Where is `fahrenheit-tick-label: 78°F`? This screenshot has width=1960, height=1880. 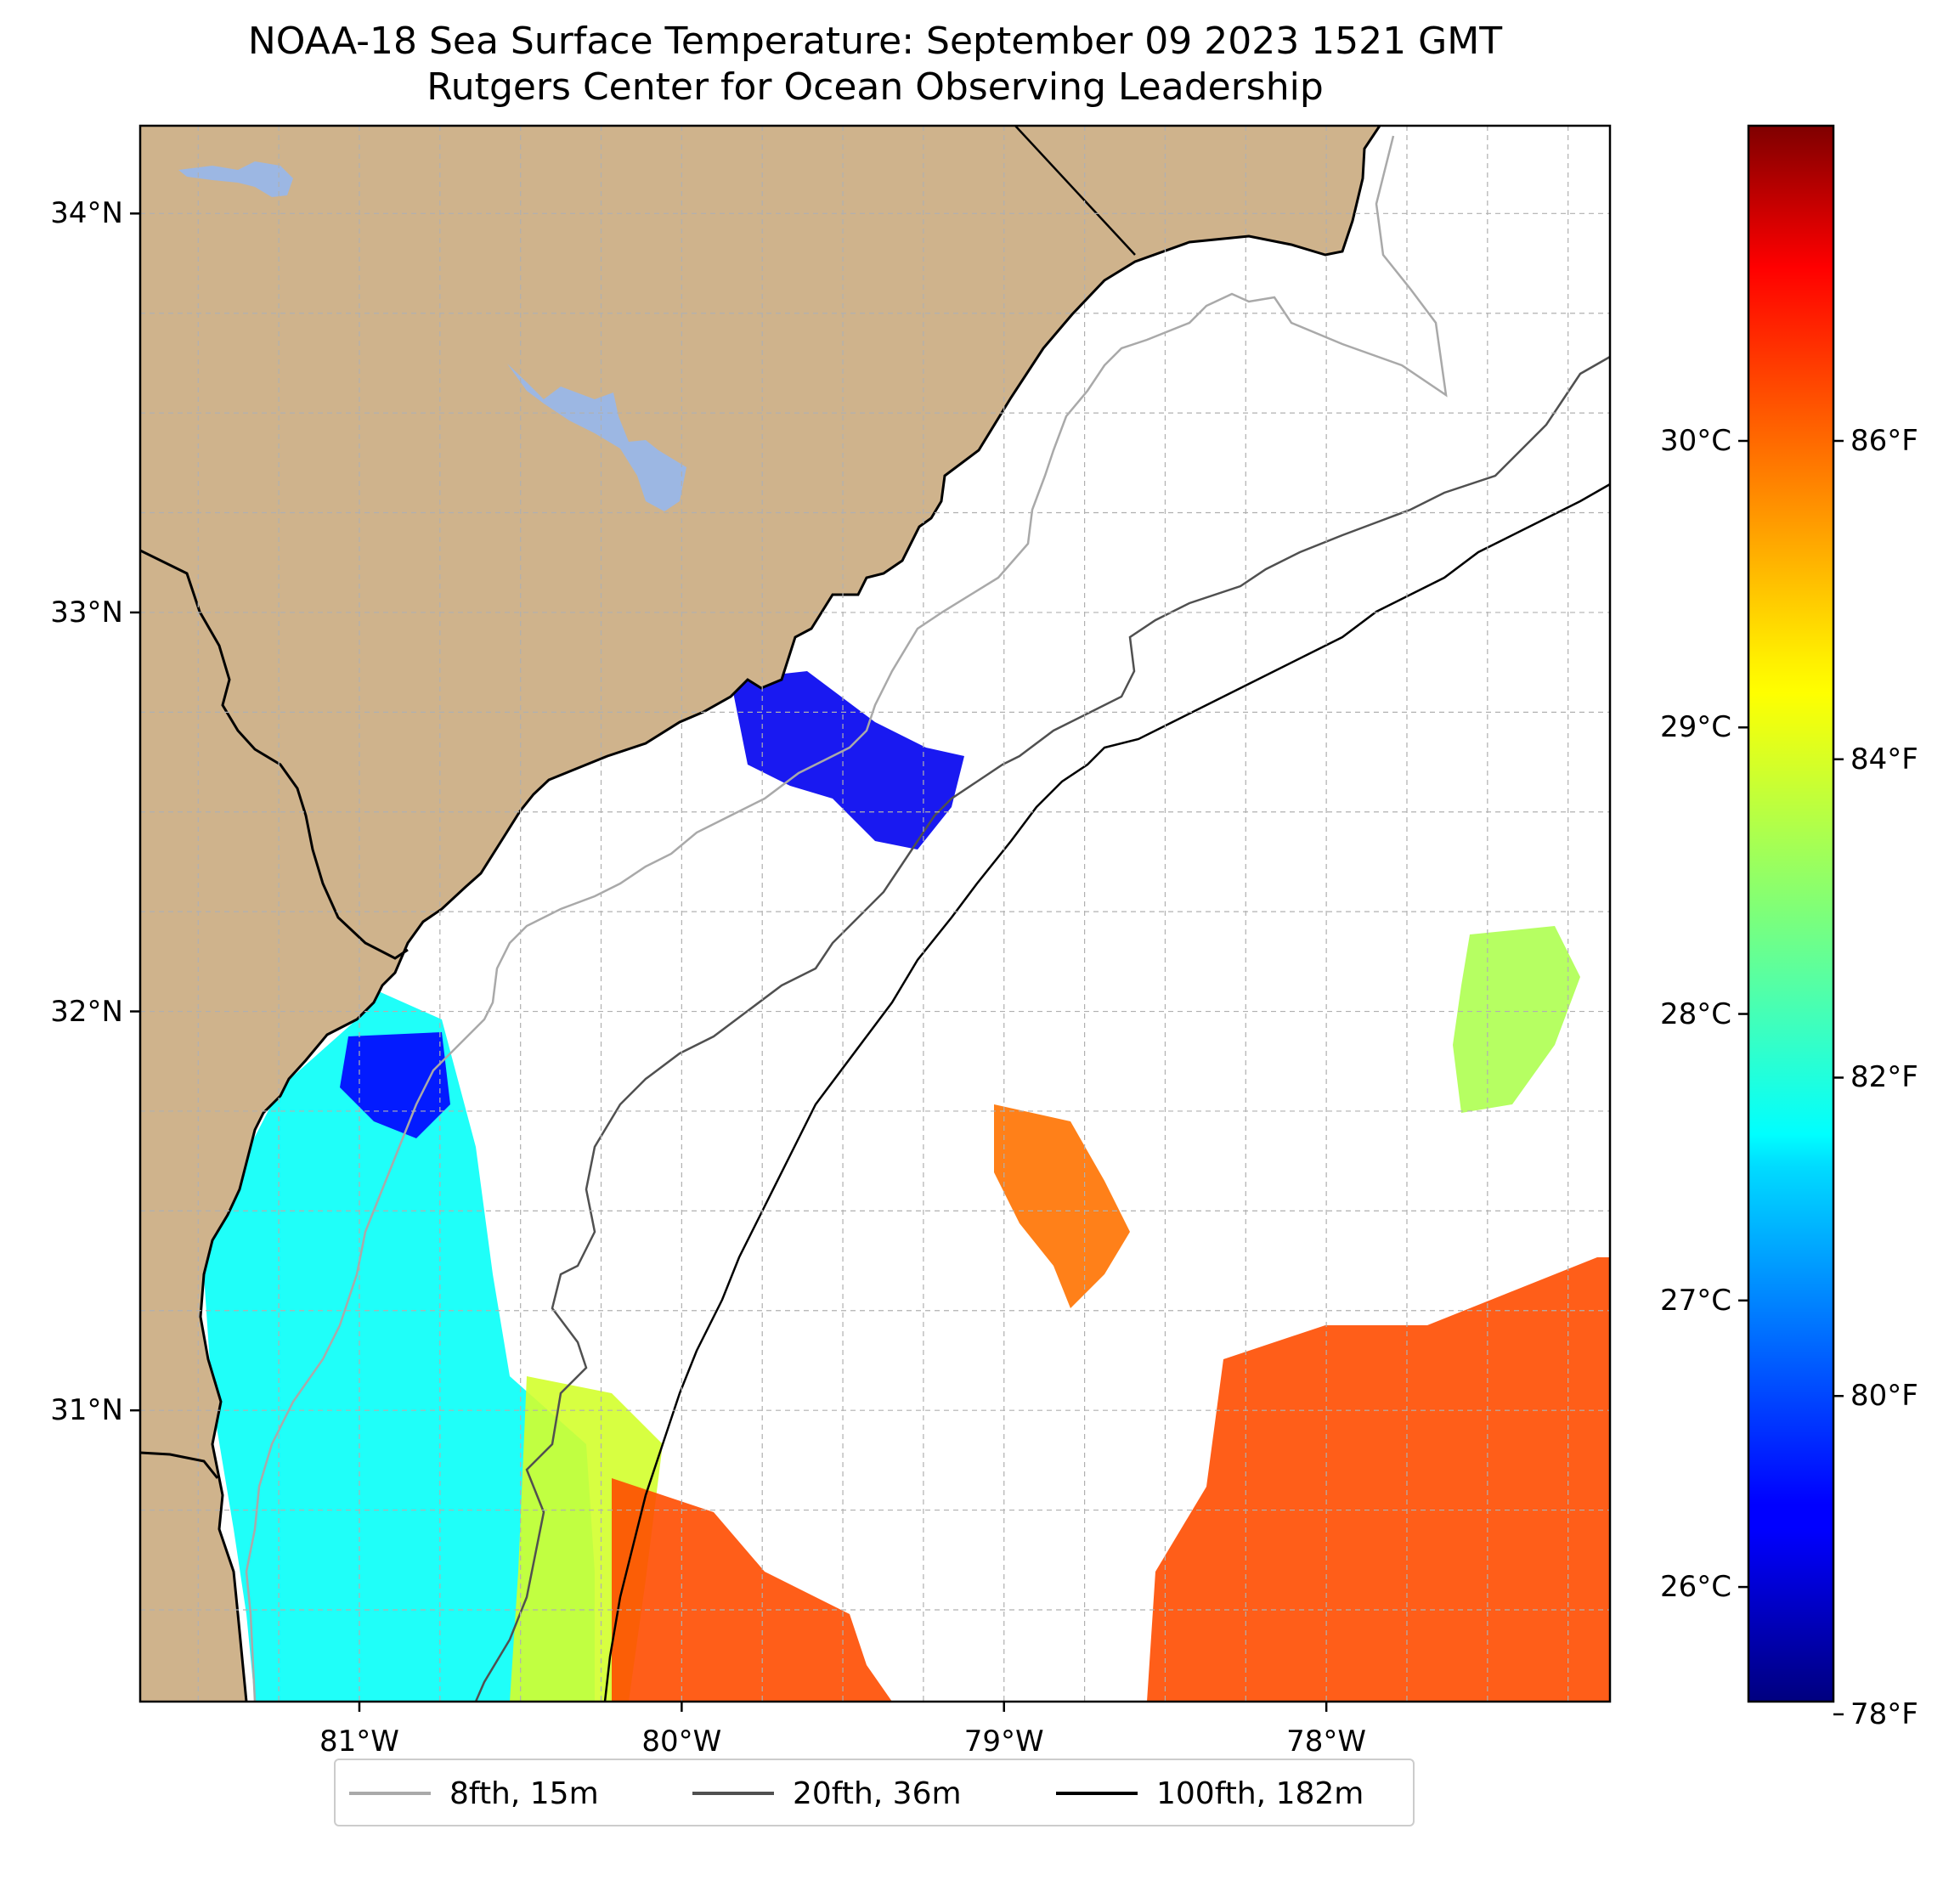 fahrenheit-tick-label: 78°F is located at coordinates (1884, 1714).